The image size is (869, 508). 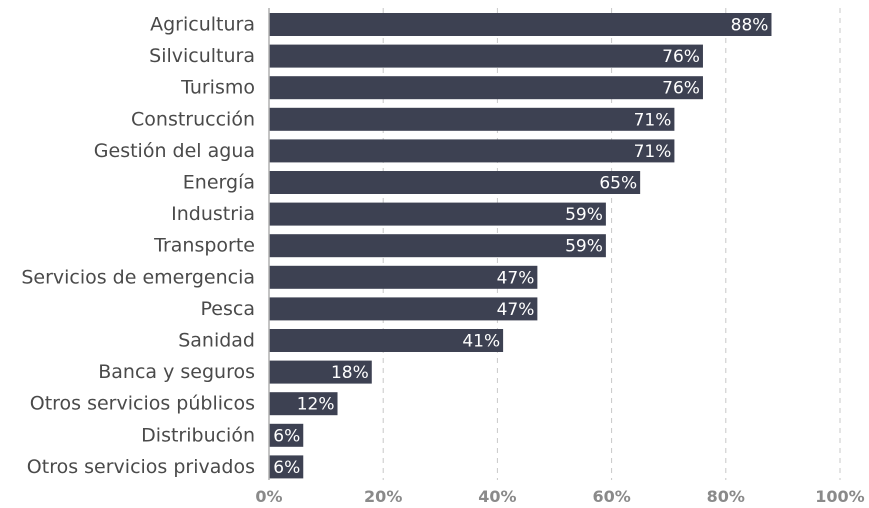 I want to click on x-tick-label: 20%, so click(x=383, y=496).